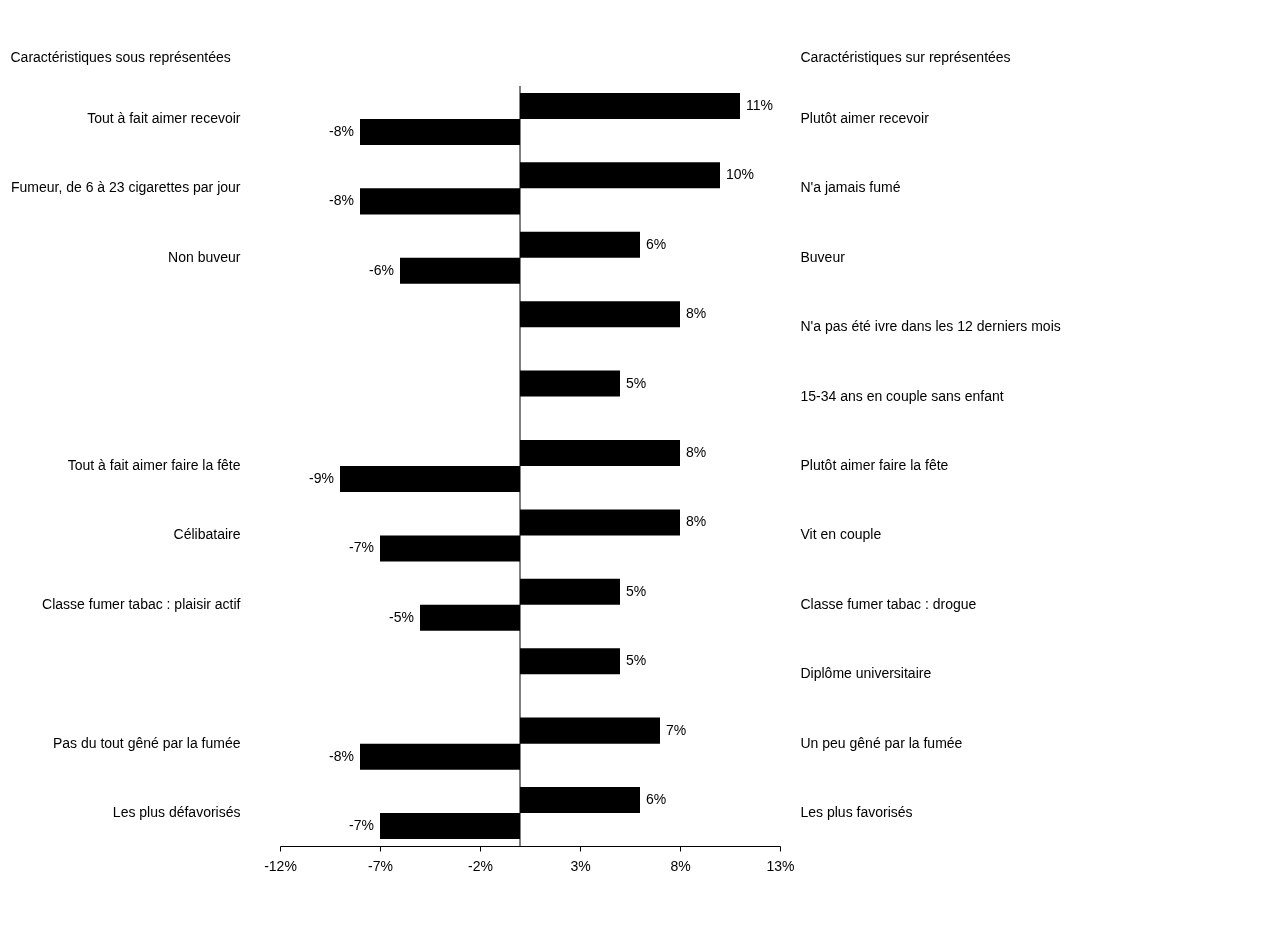  I want to click on y-tick-label: Fumeur, de 6 à 23 cigarettes par jour, so click(125, 187).